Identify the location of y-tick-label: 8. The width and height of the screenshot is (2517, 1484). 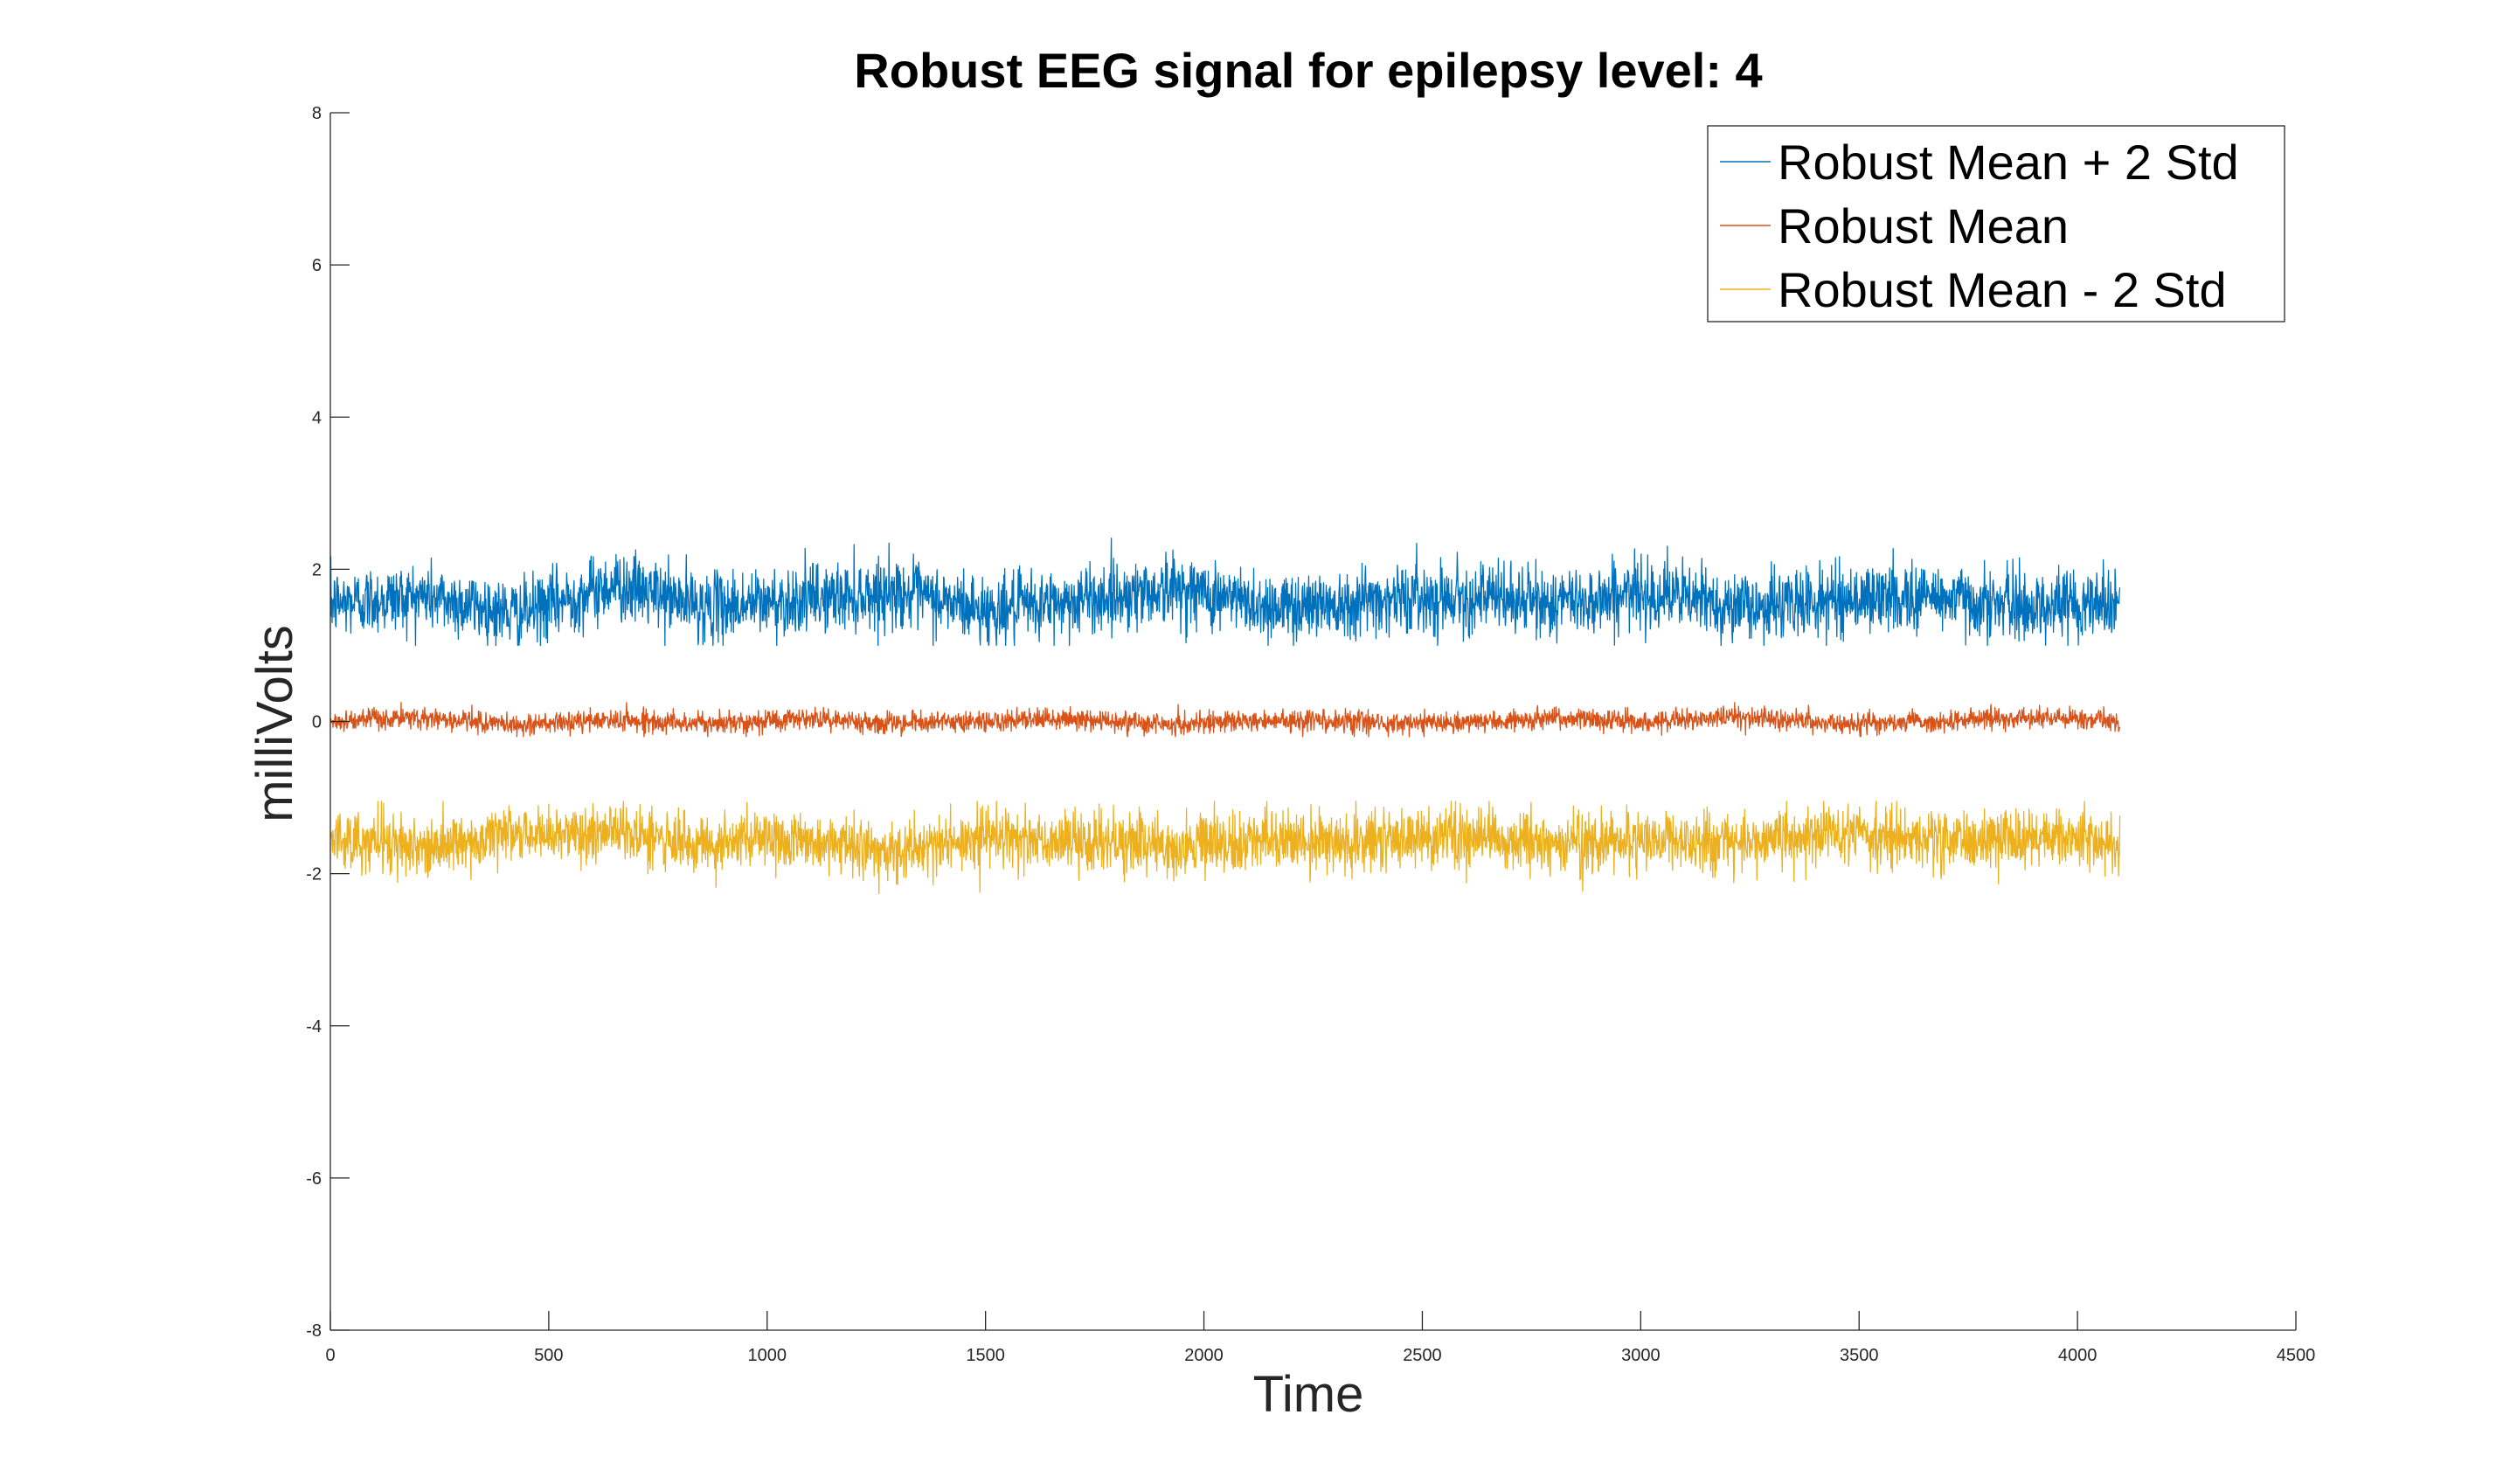
(317, 113).